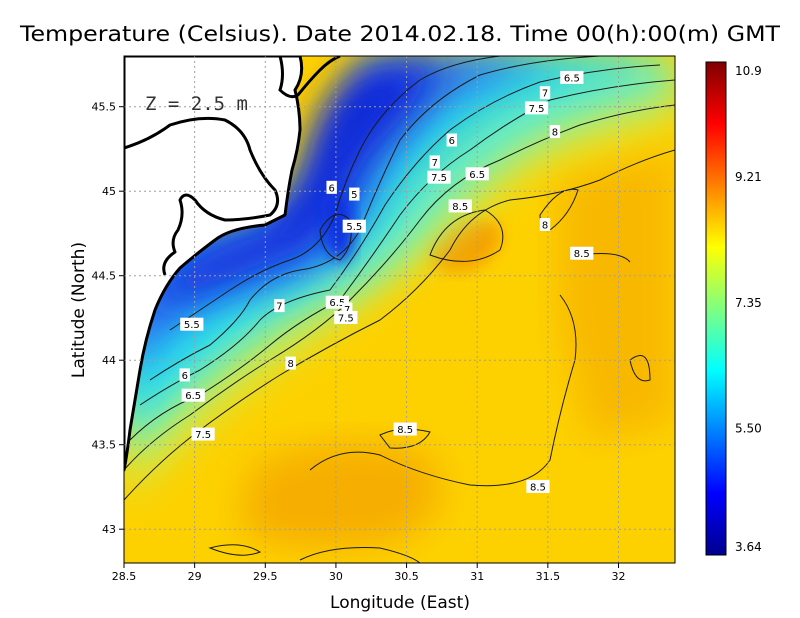  I want to click on y-axis: 43 43.5 44 44.5 45 45.5, so click(108, 318).